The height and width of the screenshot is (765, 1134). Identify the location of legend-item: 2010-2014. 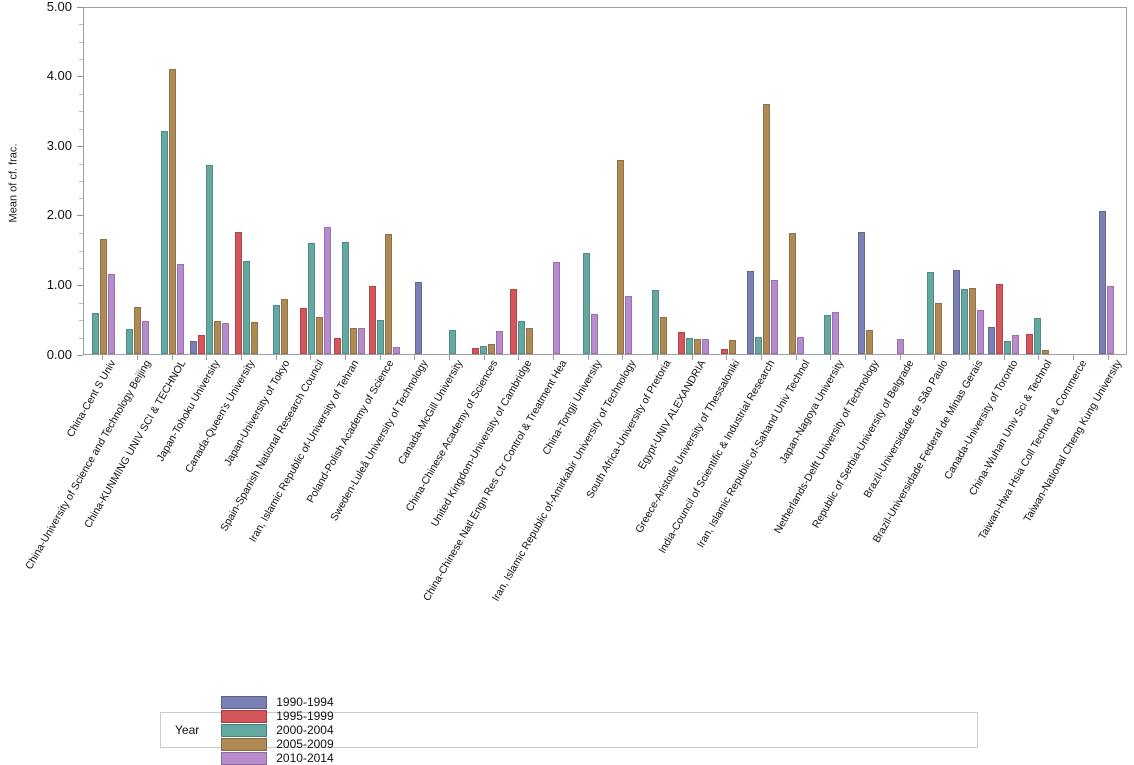
(277, 758).